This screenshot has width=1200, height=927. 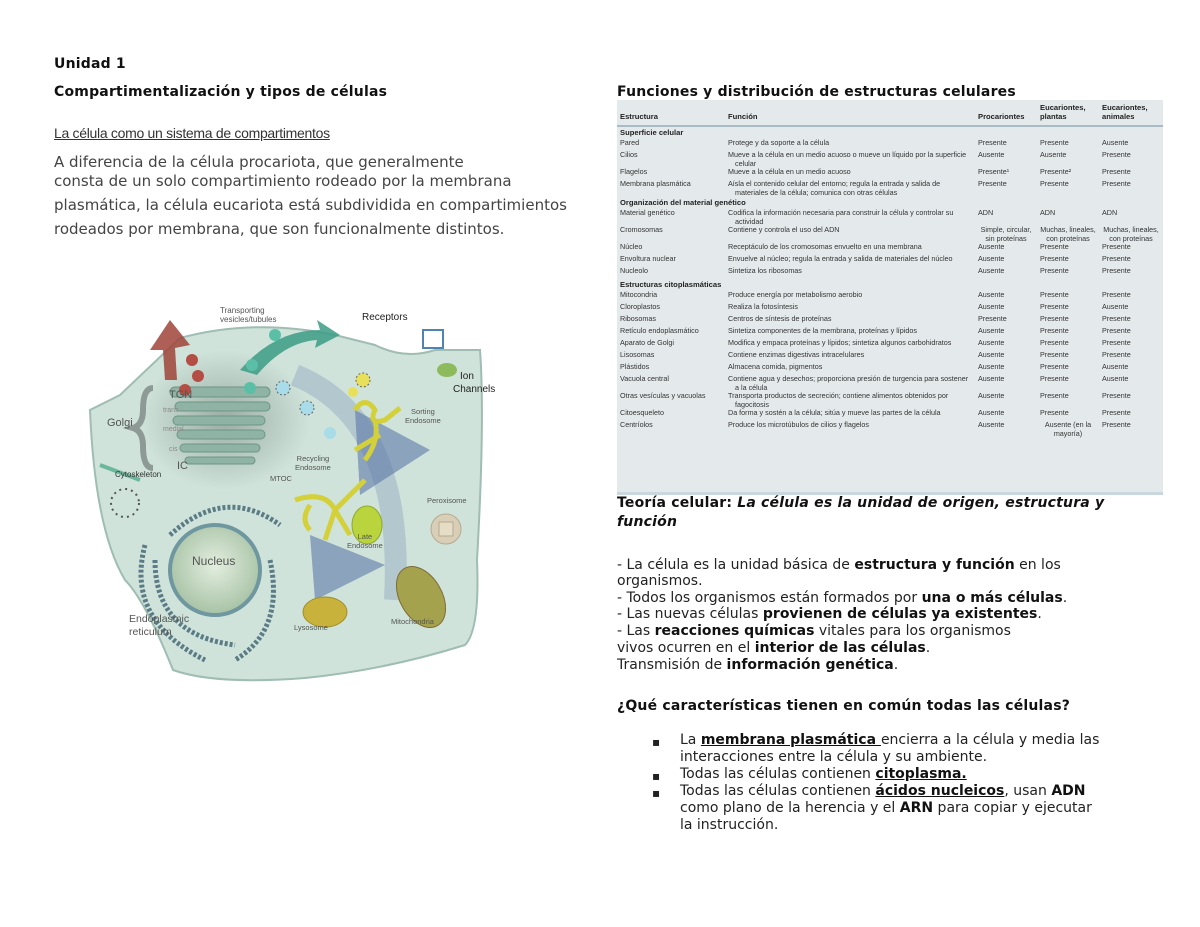 I want to click on label-medial: medial, so click(x=173, y=429).